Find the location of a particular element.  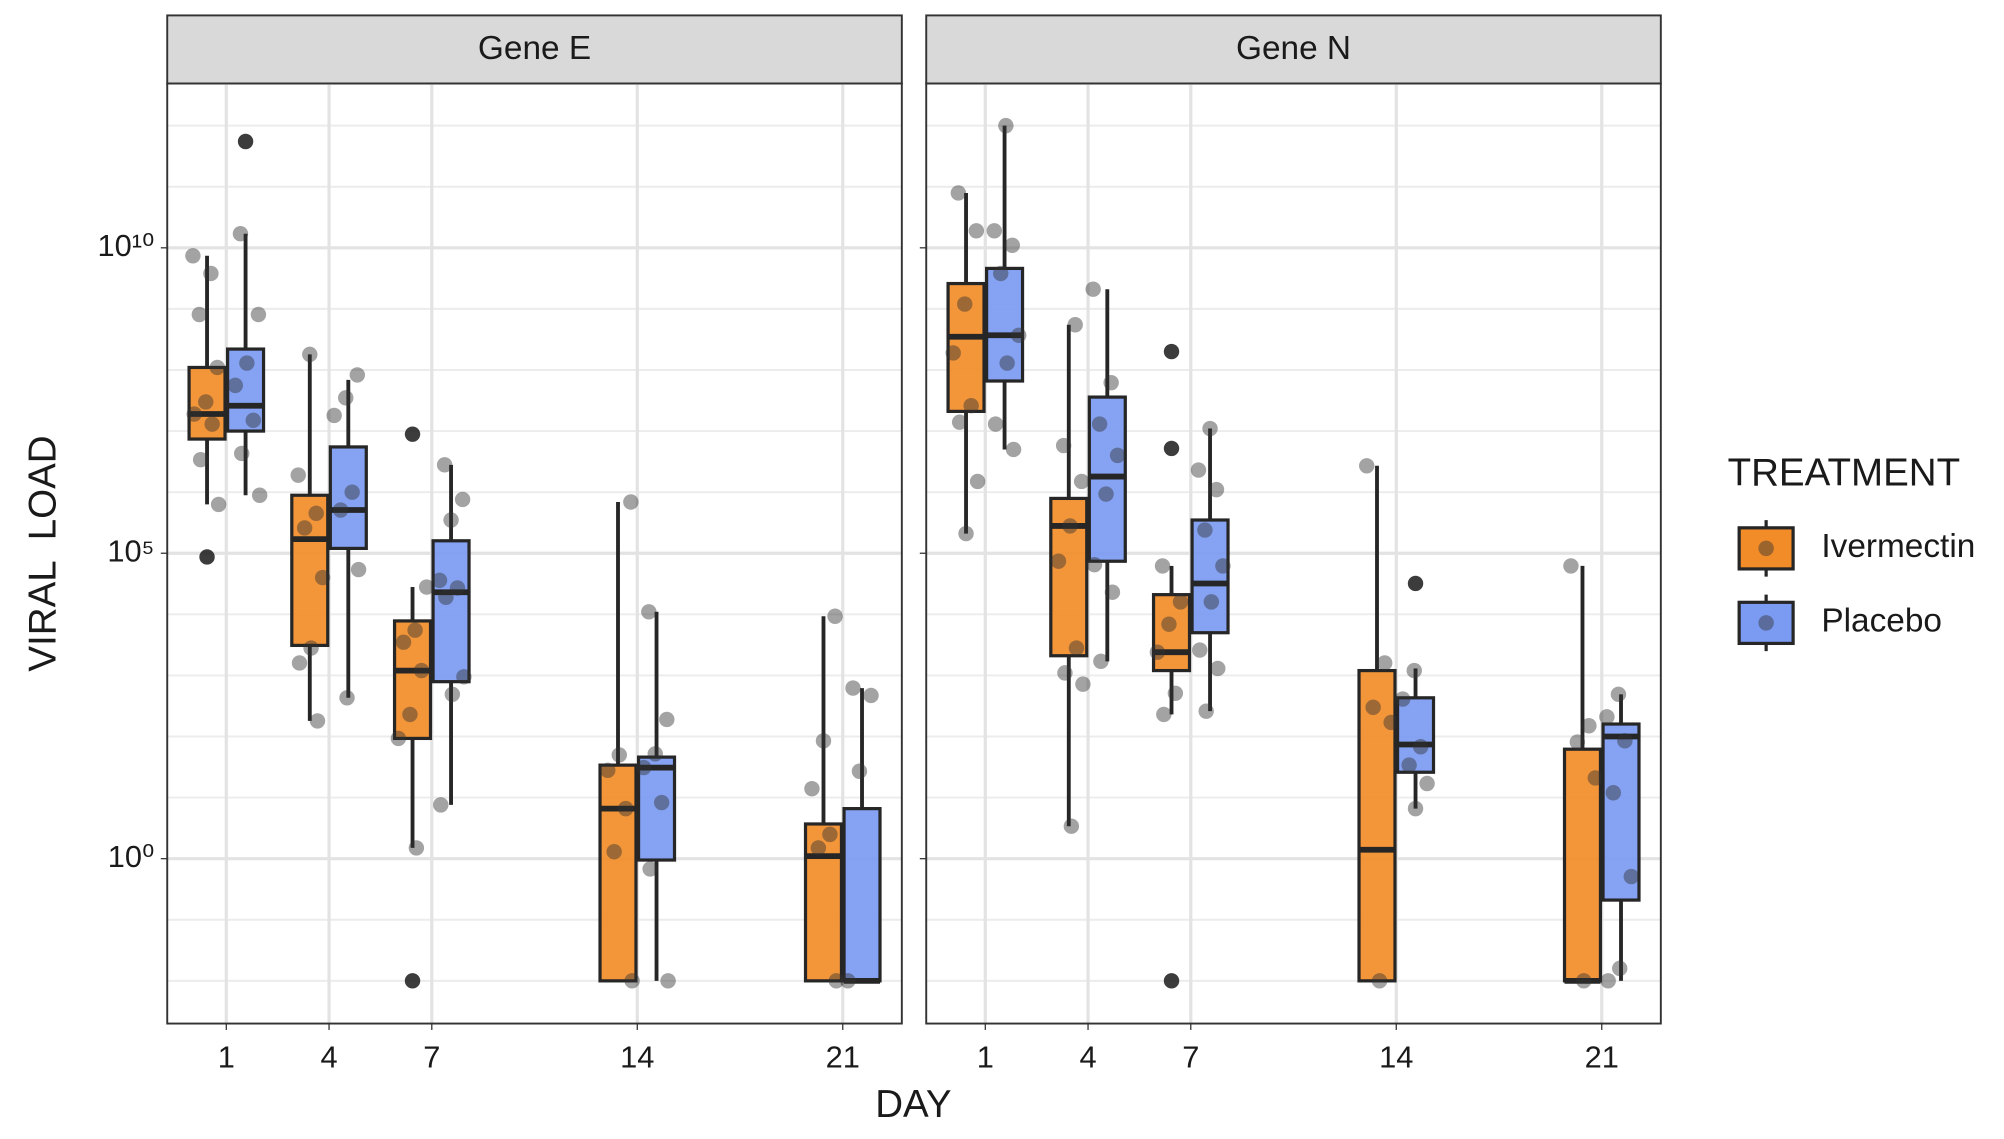

legend-label: Ivermectin is located at coordinates (1898, 546).